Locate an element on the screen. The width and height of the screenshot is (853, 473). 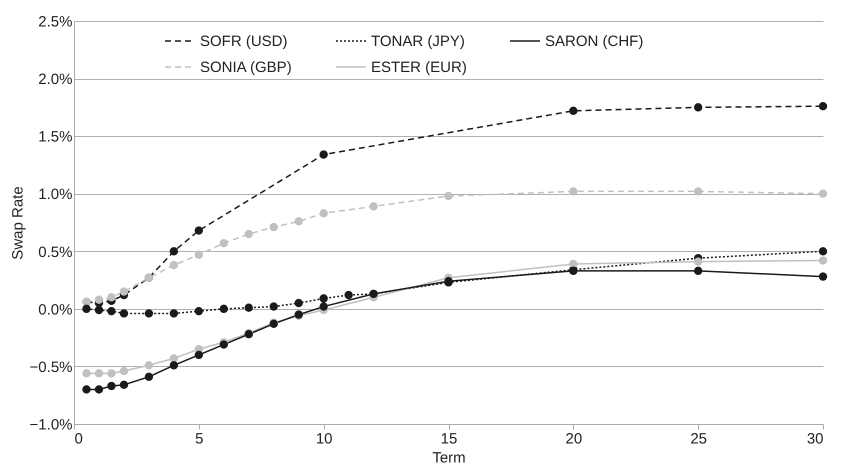
x-tick-label: 5 is located at coordinates (199, 439).